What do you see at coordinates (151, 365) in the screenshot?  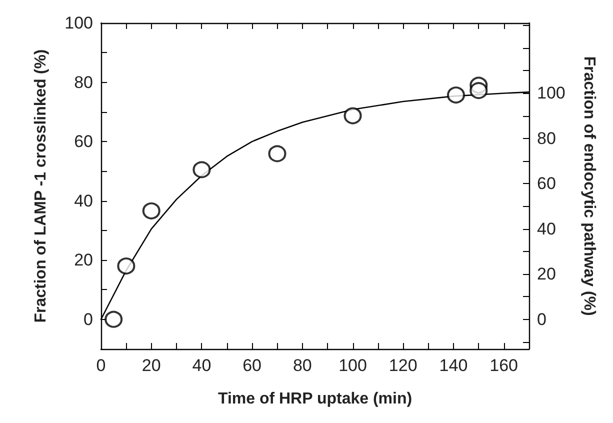 I see `x-tick-label: 20` at bounding box center [151, 365].